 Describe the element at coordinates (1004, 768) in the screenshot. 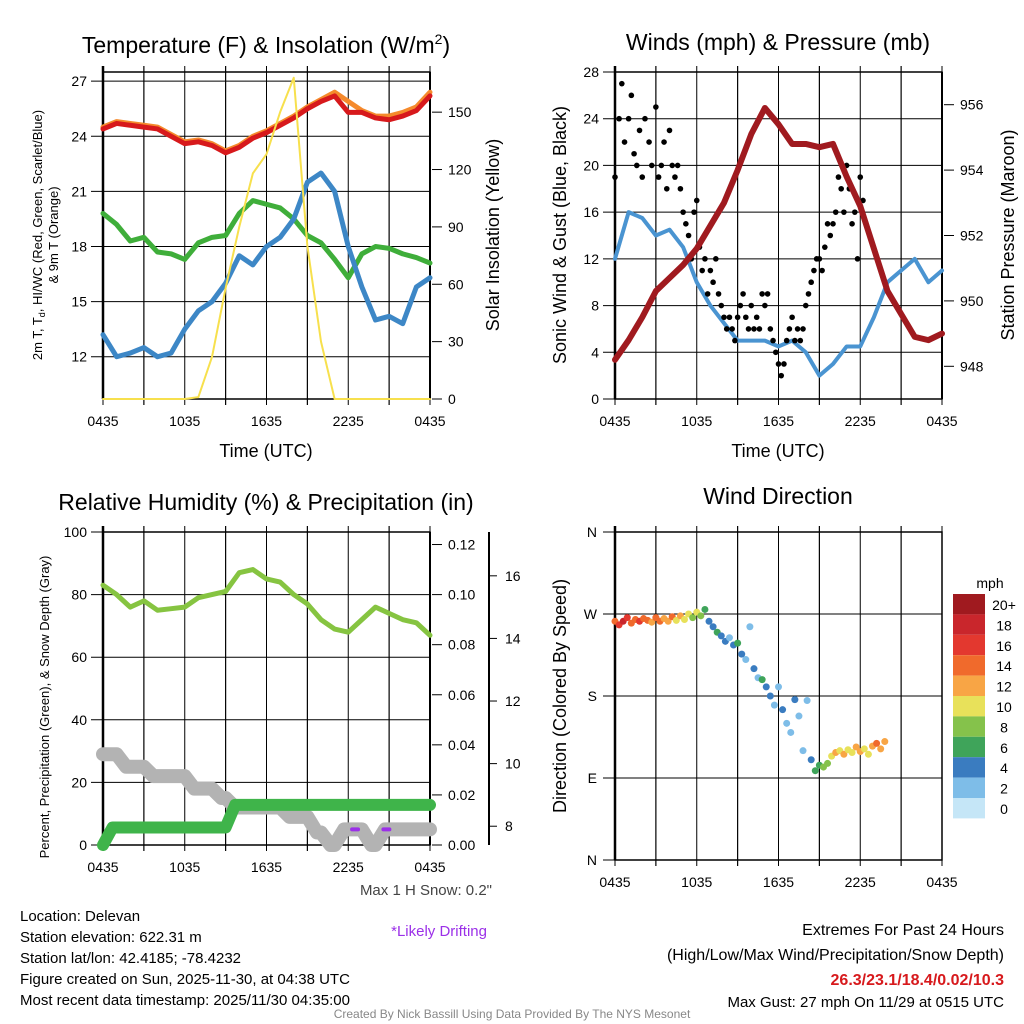

I see `colorbar-label: 4` at that location.